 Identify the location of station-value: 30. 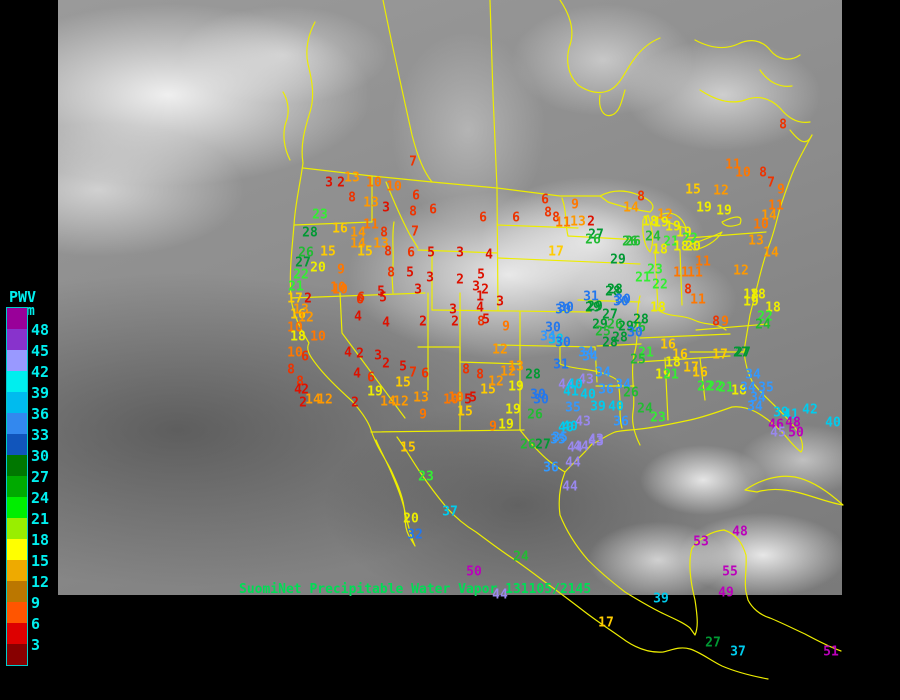
(538, 395).